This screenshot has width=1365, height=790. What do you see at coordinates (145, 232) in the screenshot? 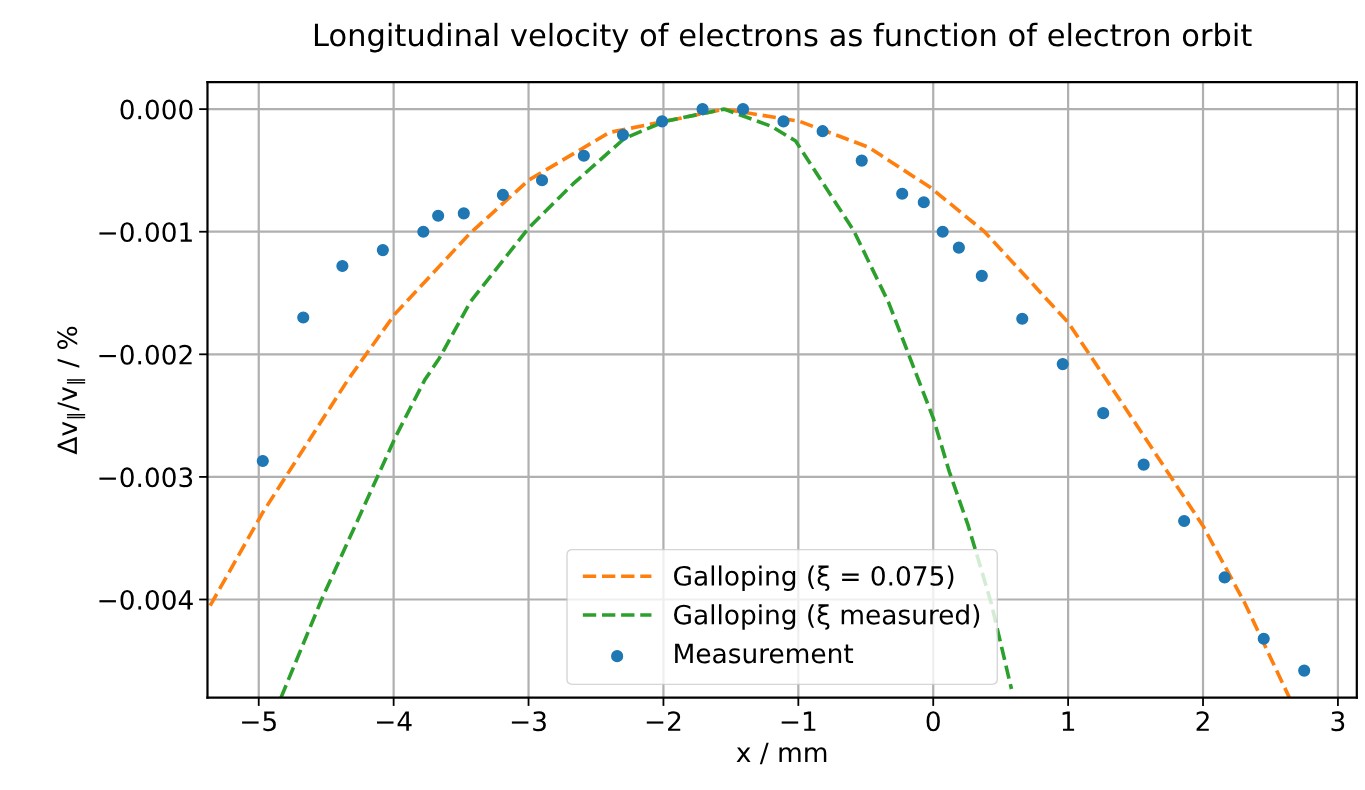
I see `y-tick-label: −0.001` at bounding box center [145, 232].